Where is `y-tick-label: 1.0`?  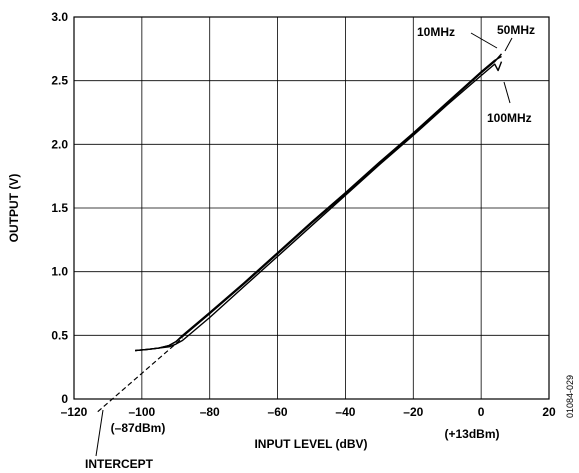 y-tick-label: 1.0 is located at coordinates (59, 272).